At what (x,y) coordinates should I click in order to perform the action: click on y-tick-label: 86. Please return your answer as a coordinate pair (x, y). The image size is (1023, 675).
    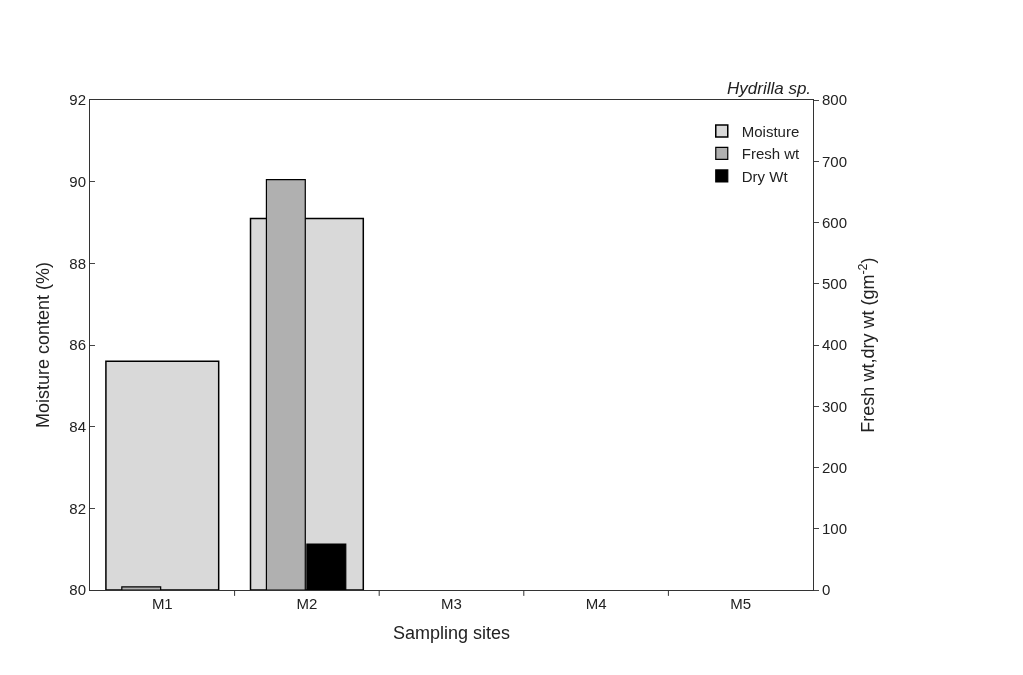
    Looking at the image, I should click on (77, 345).